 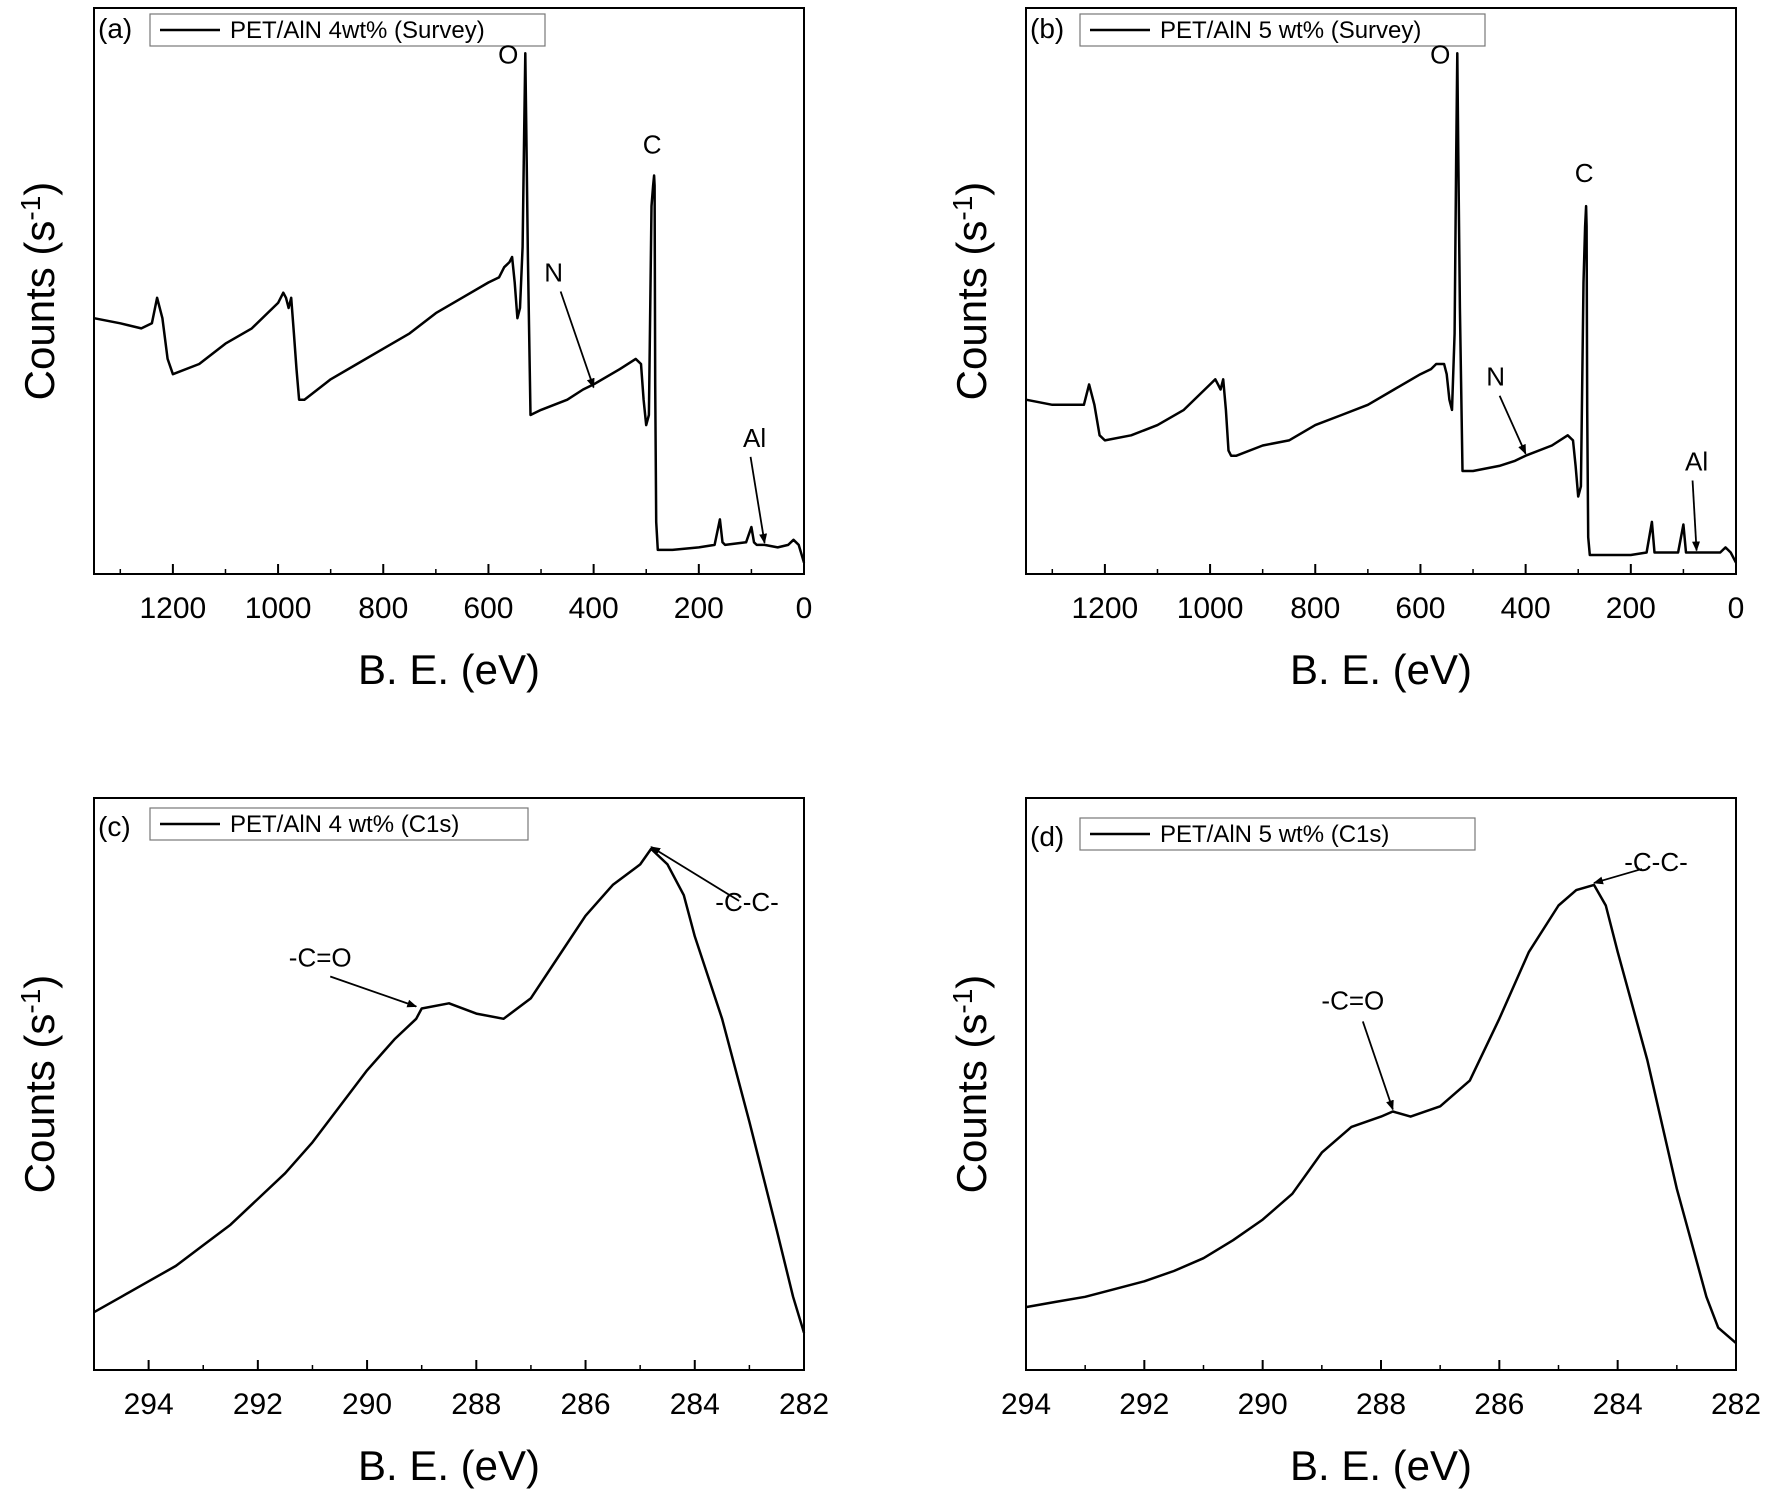 I want to click on panel-label: (c), so click(x=114, y=826).